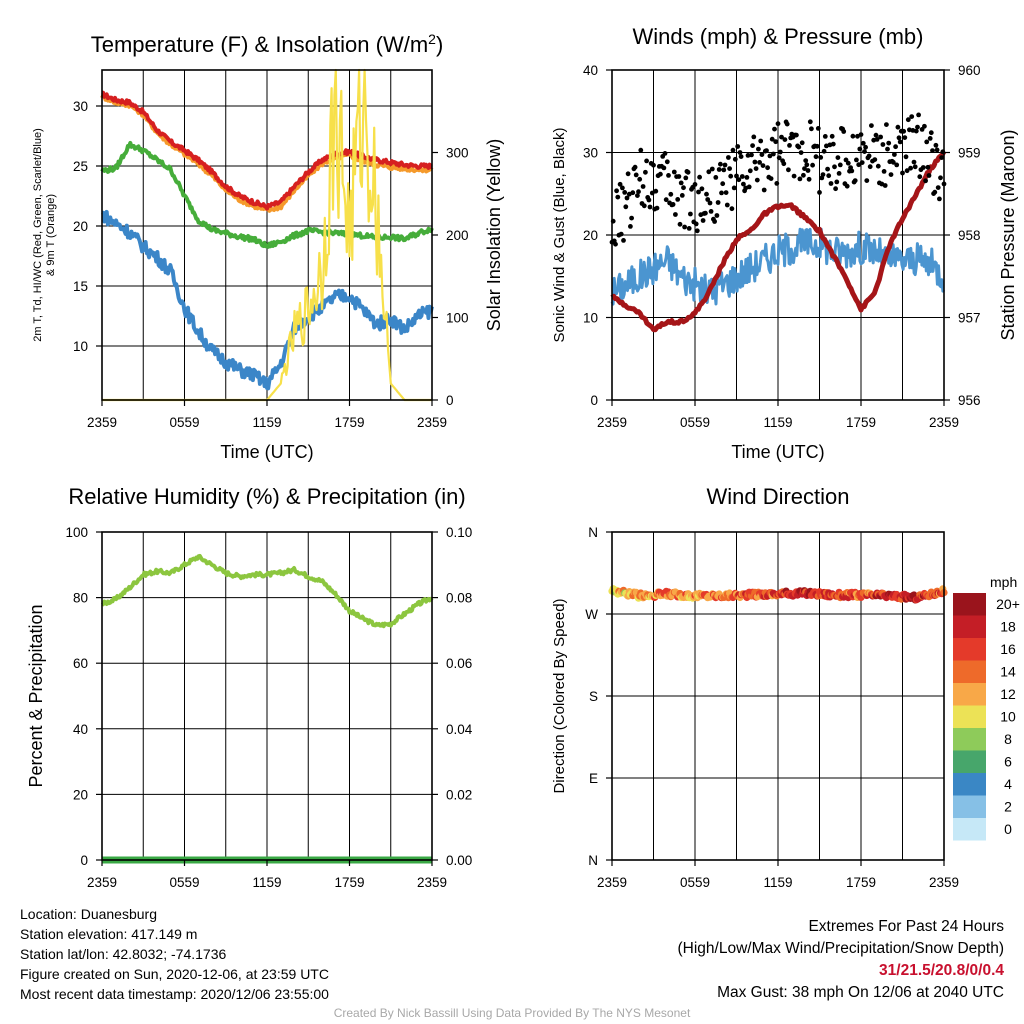  I want to click on y-tick-label: 60, so click(80, 663).